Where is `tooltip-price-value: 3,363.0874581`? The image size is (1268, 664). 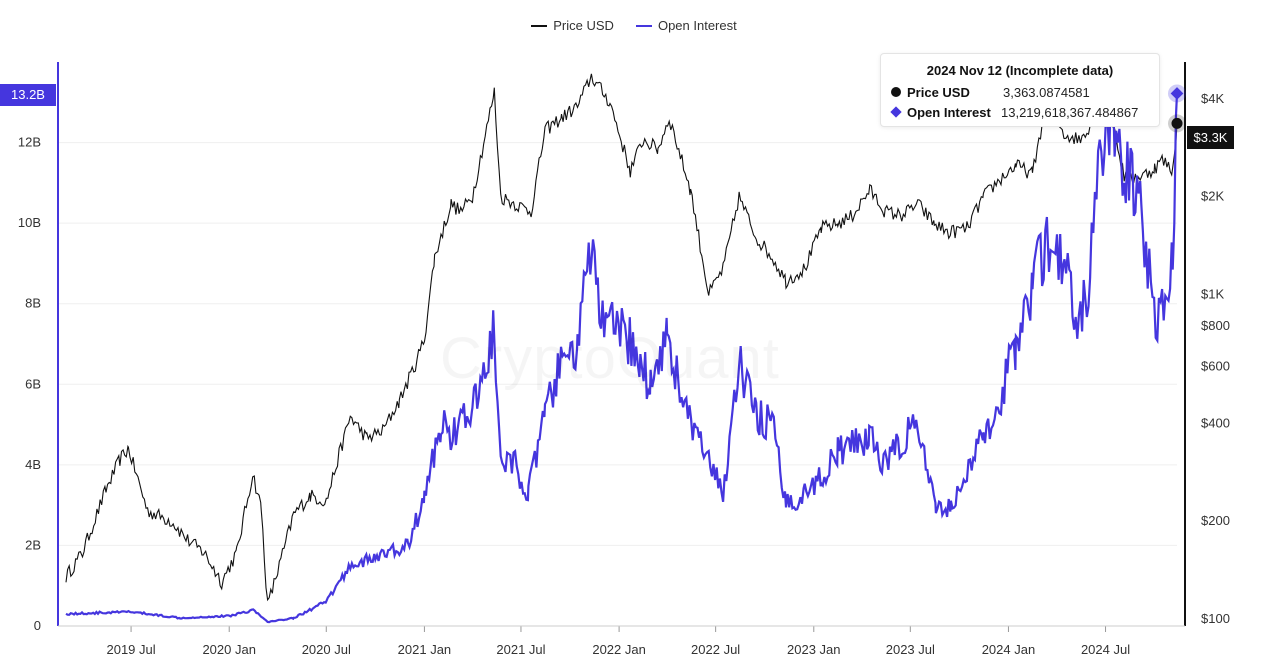
tooltip-price-value: 3,363.0874581 is located at coordinates (1046, 92).